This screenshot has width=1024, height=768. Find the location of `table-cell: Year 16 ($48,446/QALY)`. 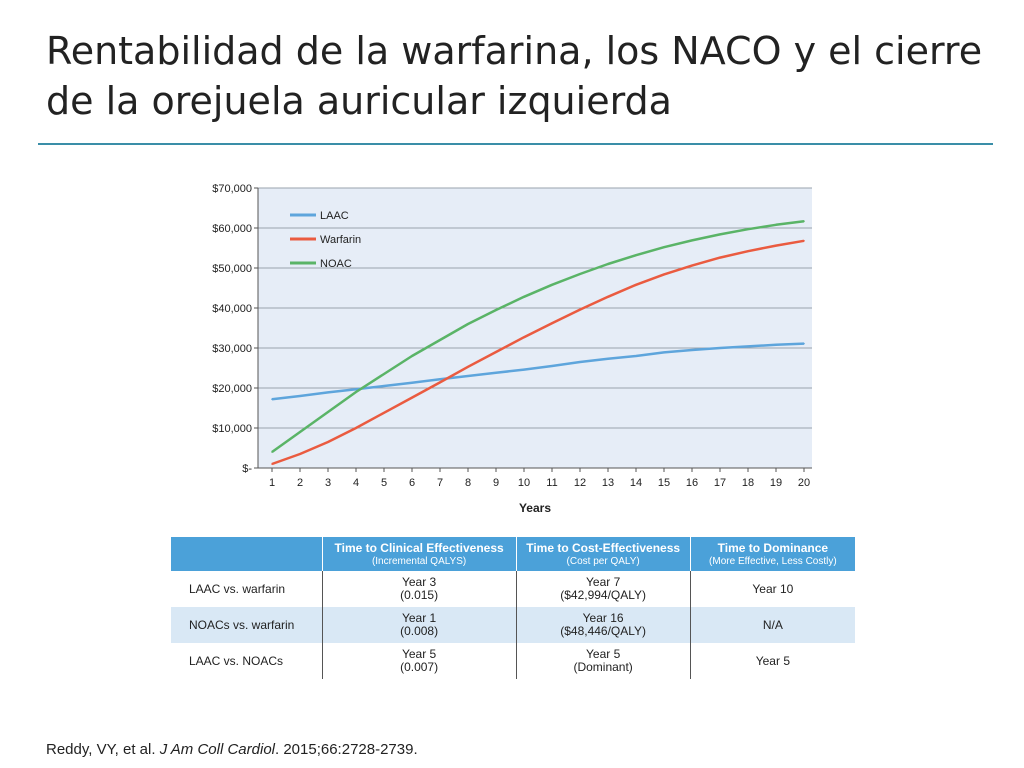

table-cell: Year 16 ($48,446/QALY) is located at coordinates (603, 625).